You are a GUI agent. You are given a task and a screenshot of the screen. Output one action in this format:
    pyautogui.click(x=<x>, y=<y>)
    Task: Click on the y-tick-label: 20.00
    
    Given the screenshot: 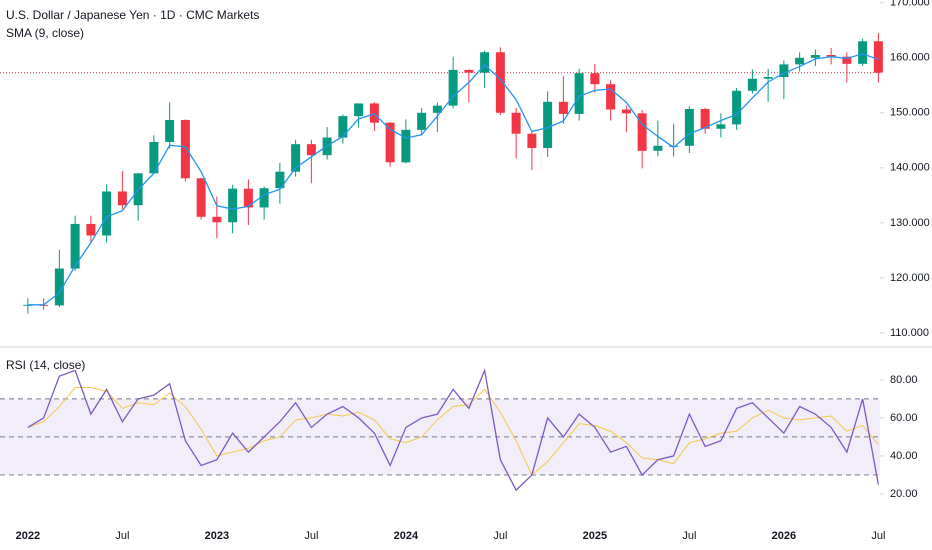 What is the action you would take?
    pyautogui.click(x=904, y=494)
    